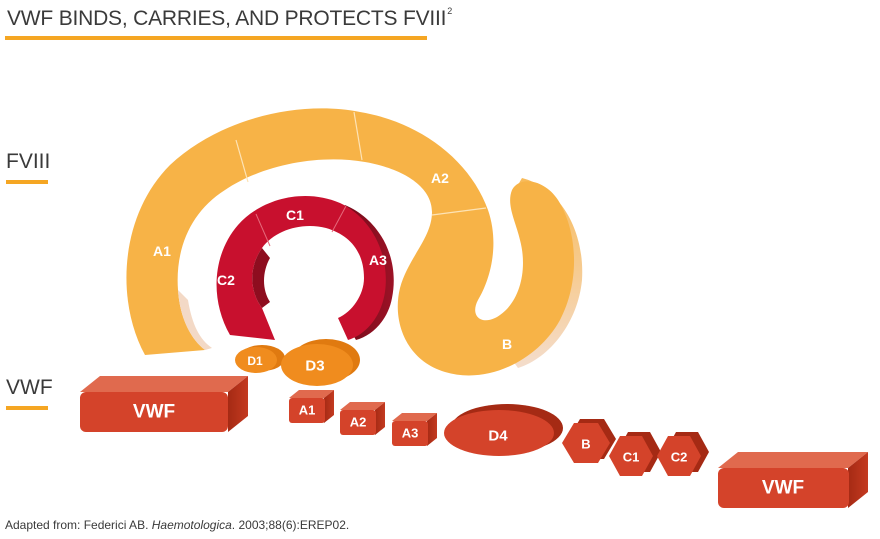 The image size is (880, 539). I want to click on fviii-b-label: B, so click(507, 344).